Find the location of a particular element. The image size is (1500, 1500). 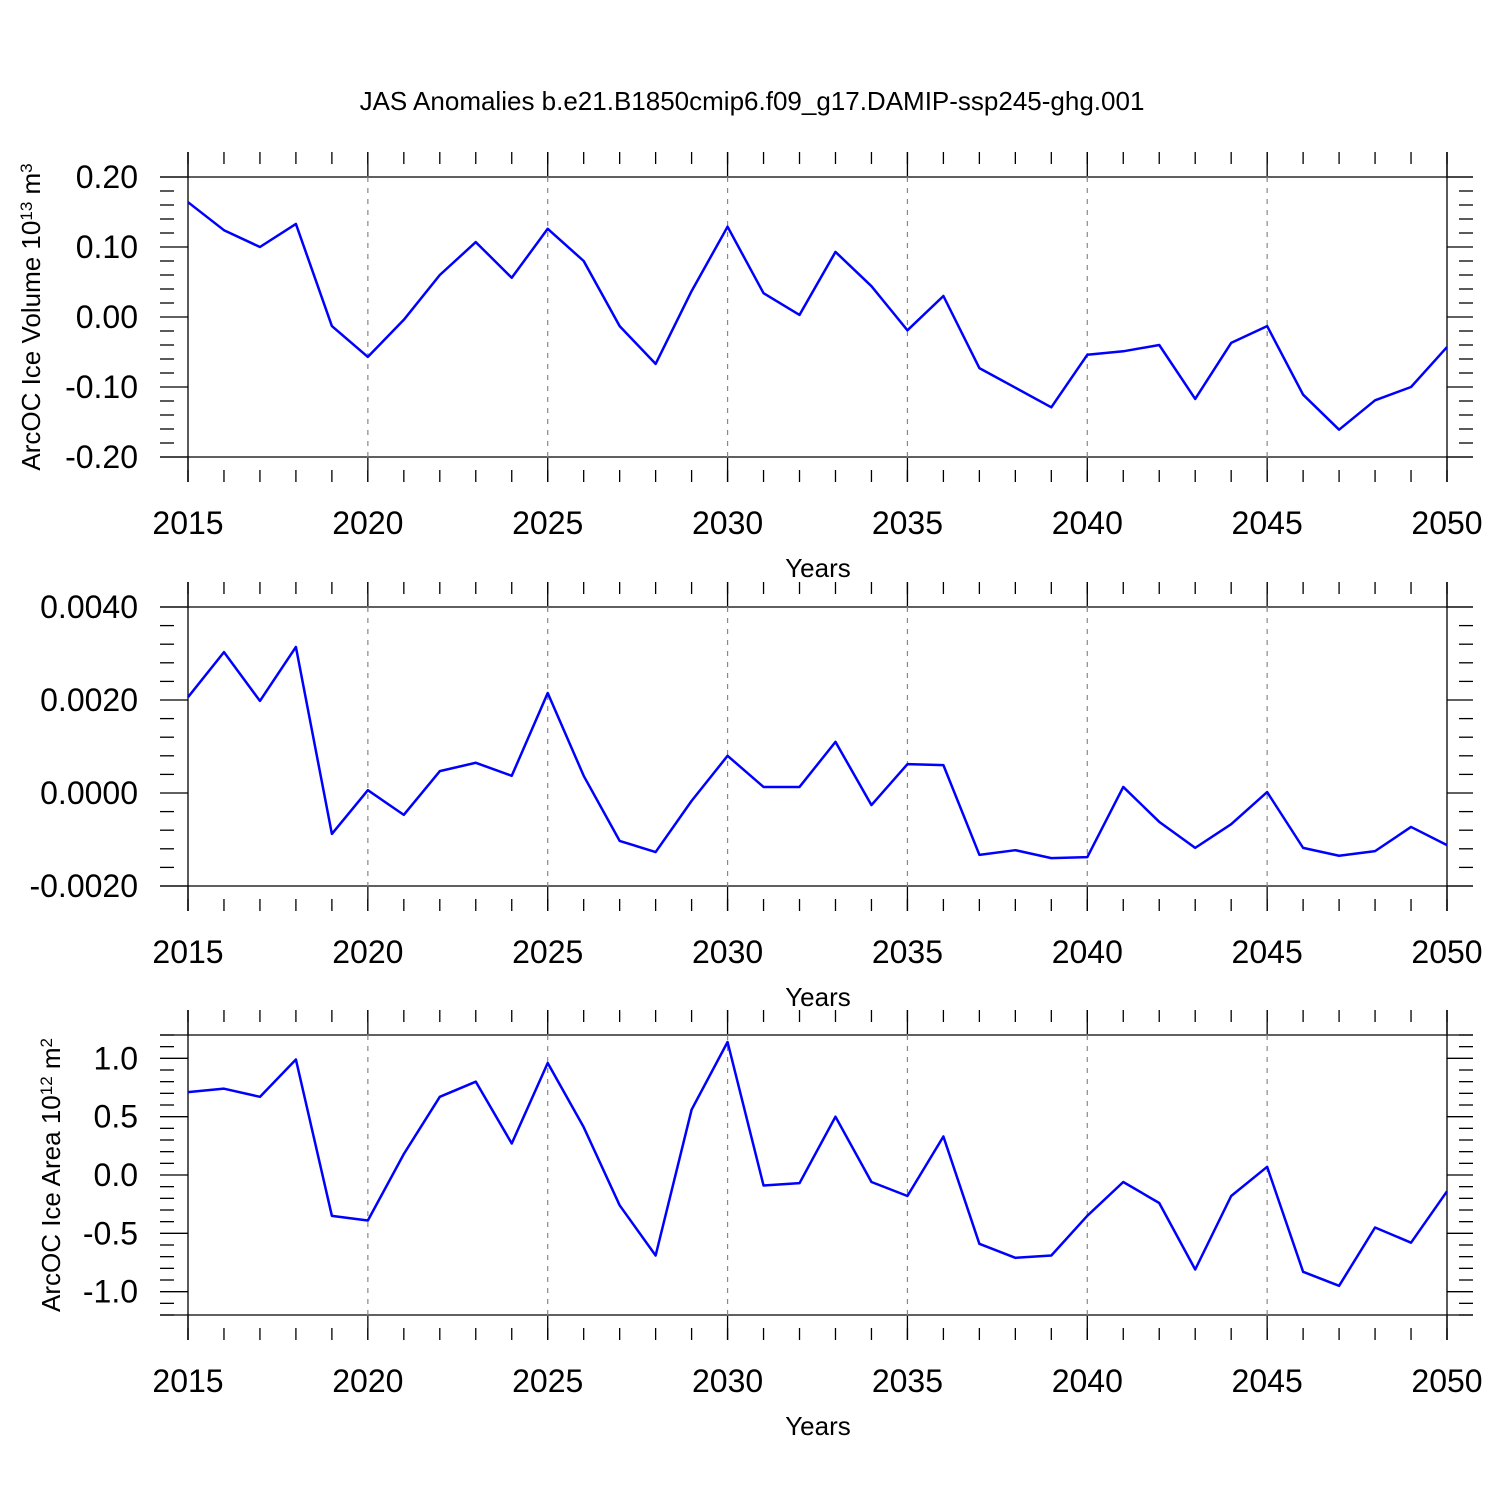

y-tick-label: 0.0 is located at coordinates (116, 1175).